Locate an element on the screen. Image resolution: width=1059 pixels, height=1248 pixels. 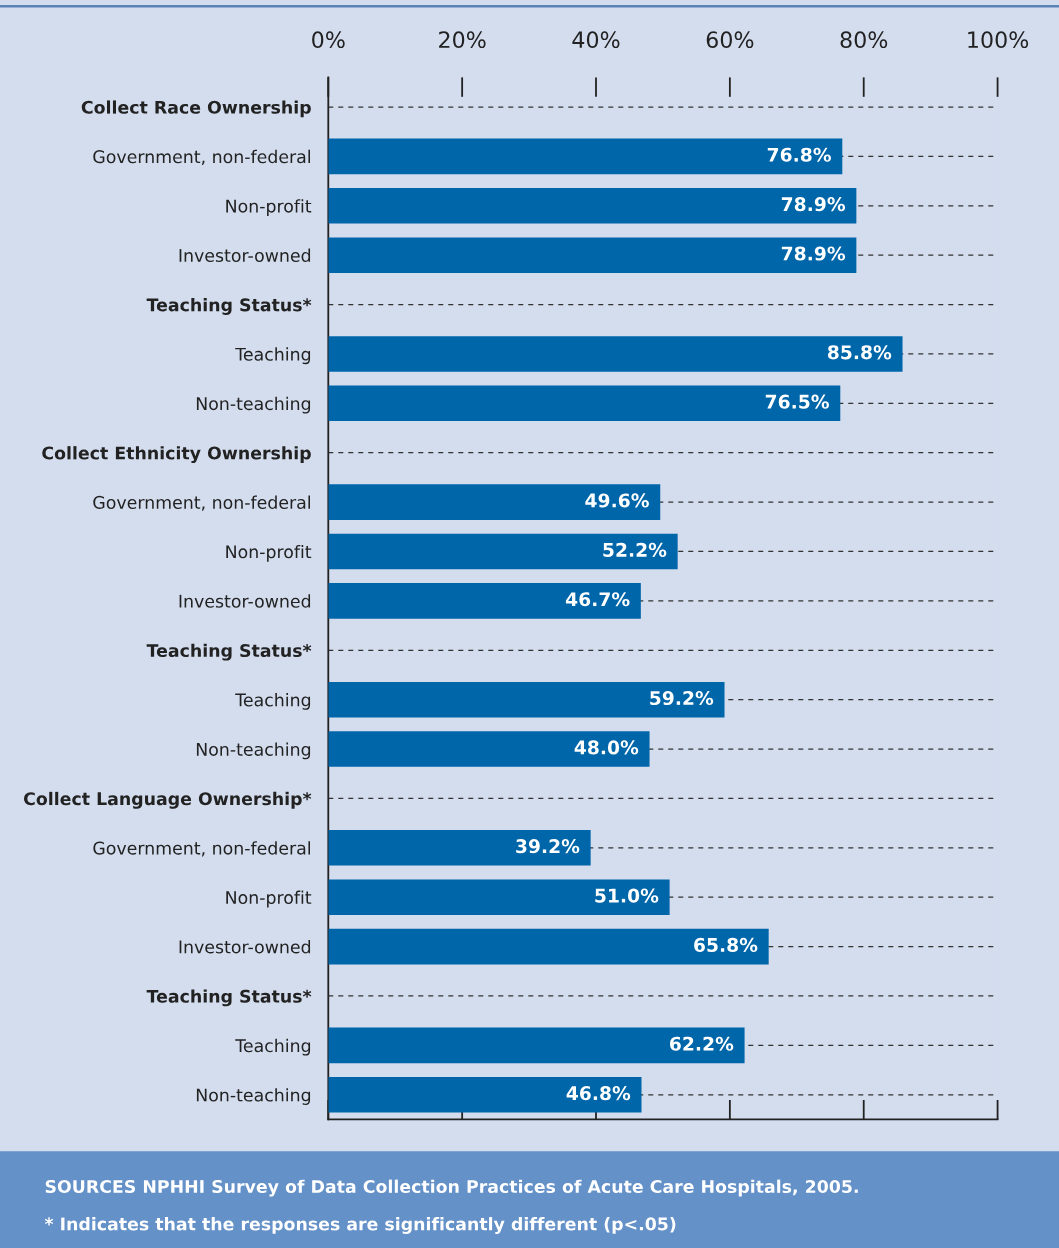
text: * Indicates that the responses are significantly different (p<.05) is located at coordinates (360, 1226).